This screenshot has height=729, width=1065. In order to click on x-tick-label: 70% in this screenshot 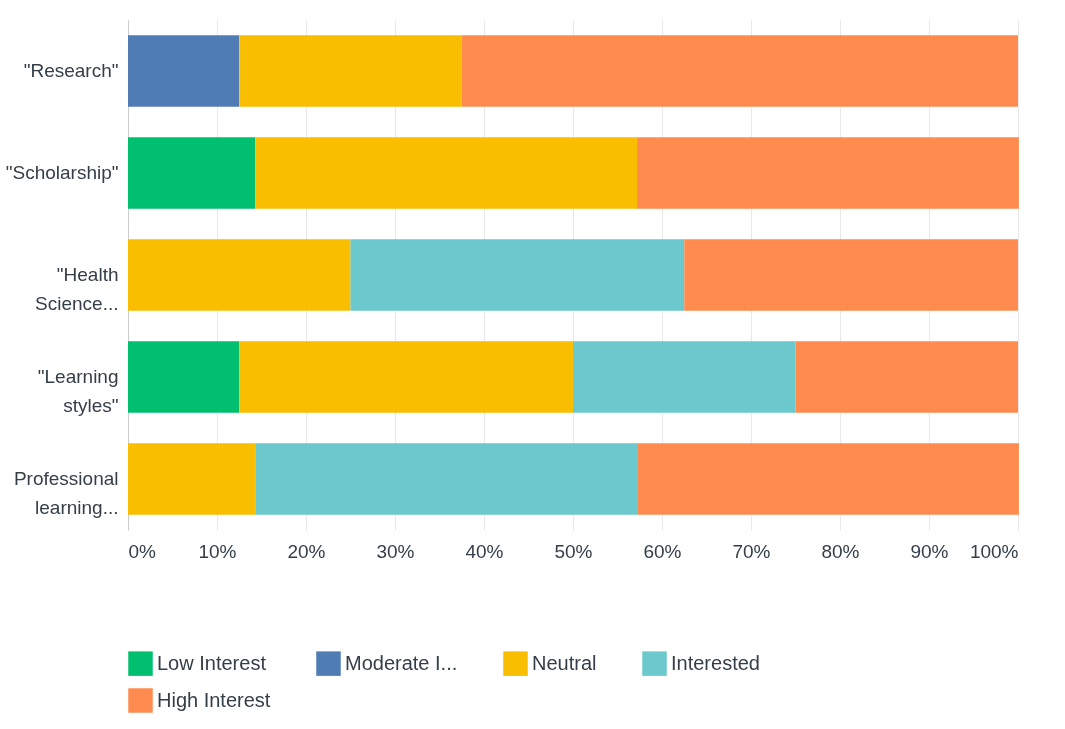, I will do `click(751, 551)`.